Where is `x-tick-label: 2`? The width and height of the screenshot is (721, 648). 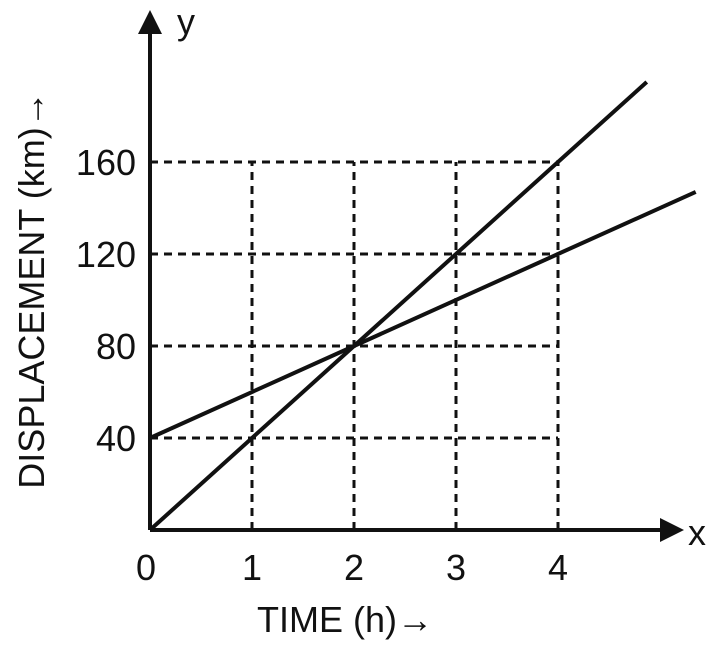
x-tick-label: 2 is located at coordinates (354, 567).